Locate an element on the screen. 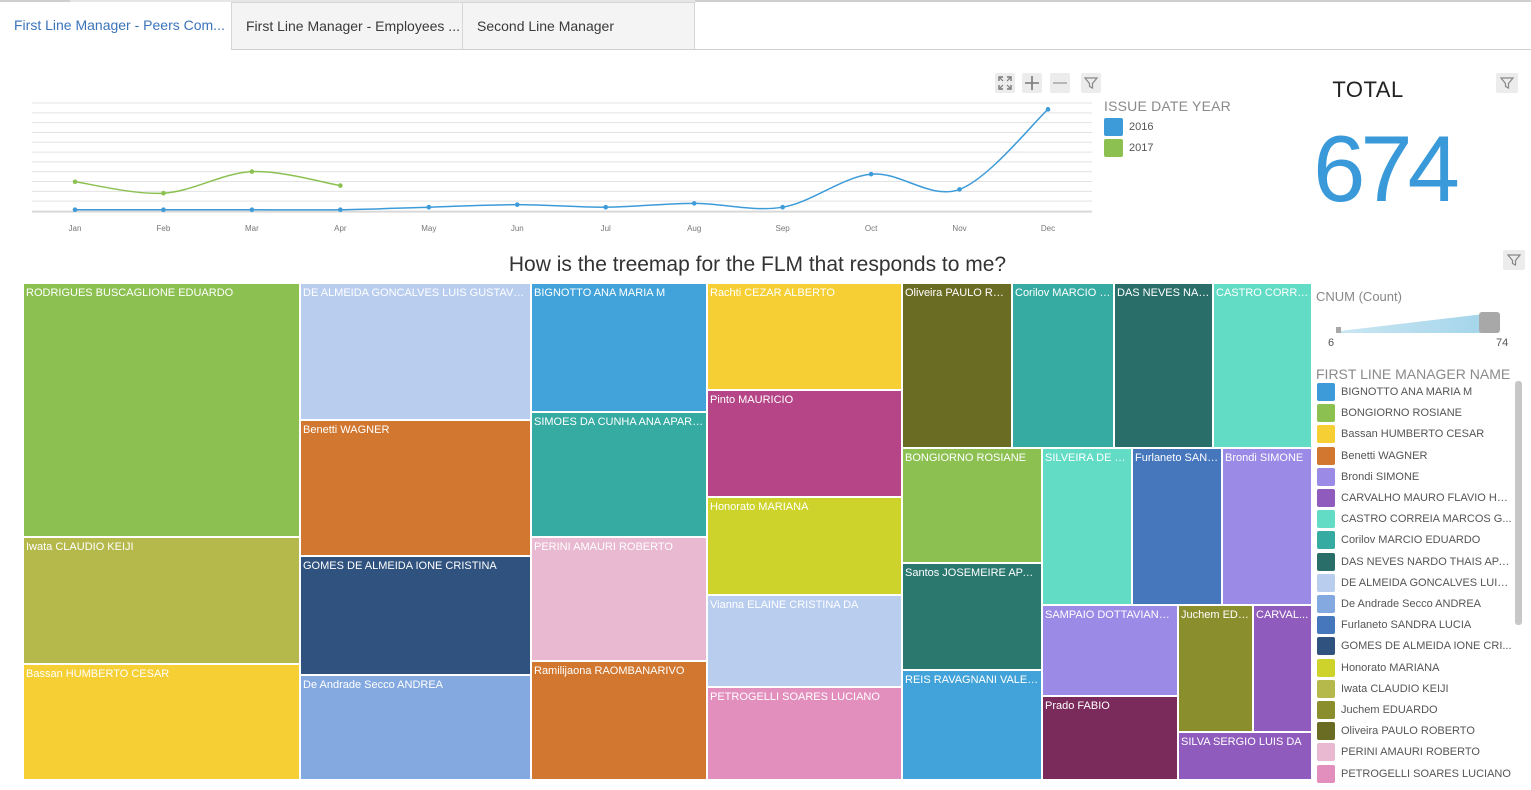 This screenshot has height=790, width=1531. treemap-cell-label: Pinto MAURICIO is located at coordinates (752, 400).